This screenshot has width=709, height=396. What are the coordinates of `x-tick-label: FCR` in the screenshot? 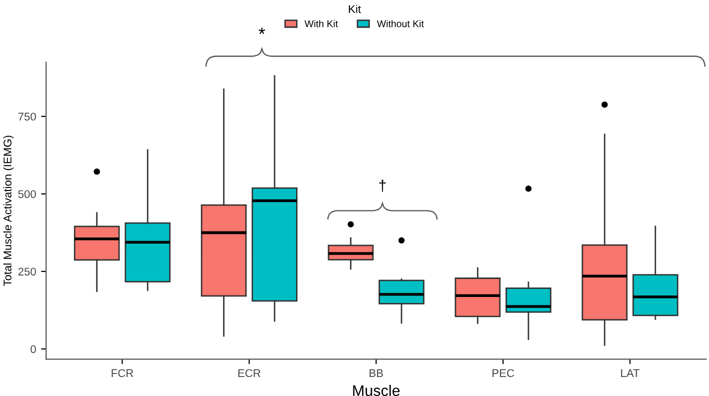 It's located at (123, 373).